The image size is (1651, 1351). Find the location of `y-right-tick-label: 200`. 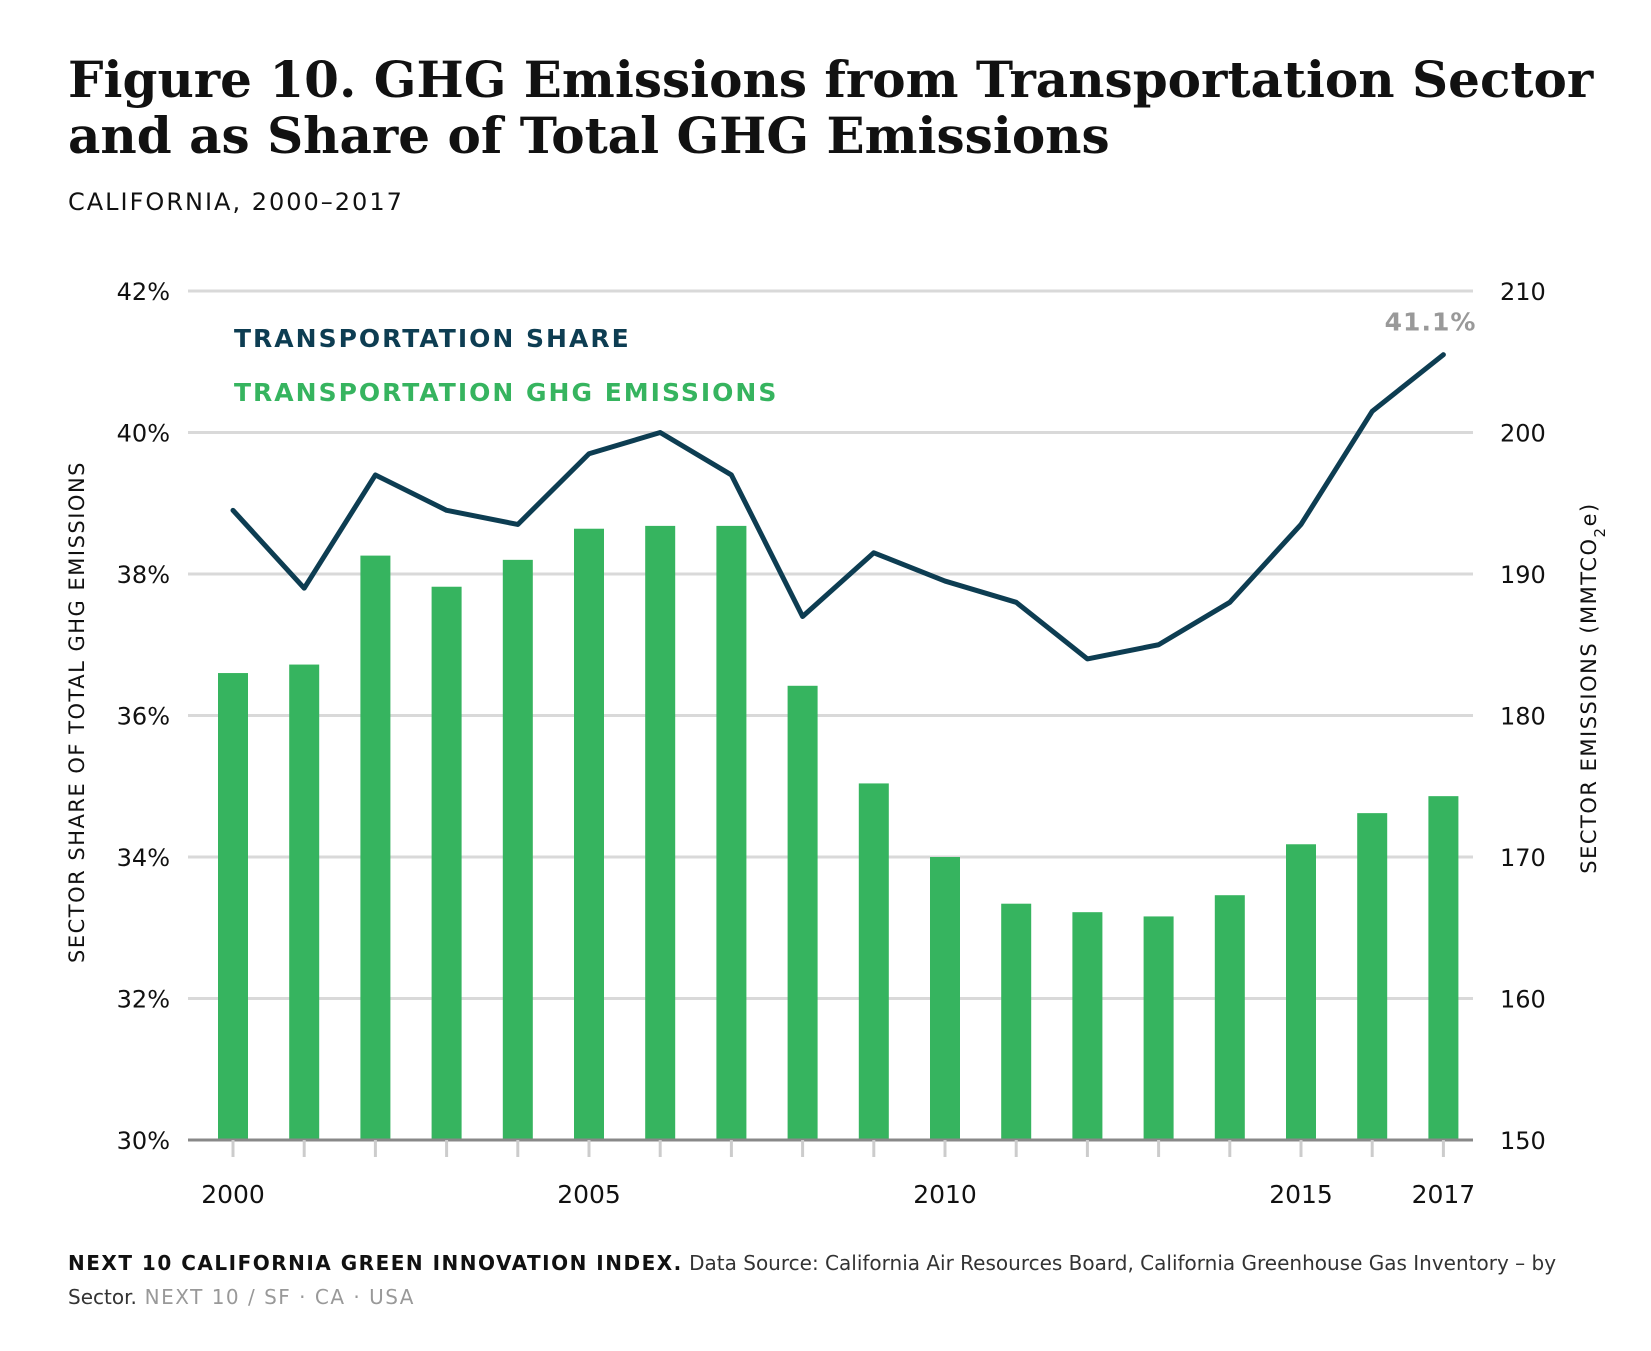

y-right-tick-label: 200 is located at coordinates (1523, 434).